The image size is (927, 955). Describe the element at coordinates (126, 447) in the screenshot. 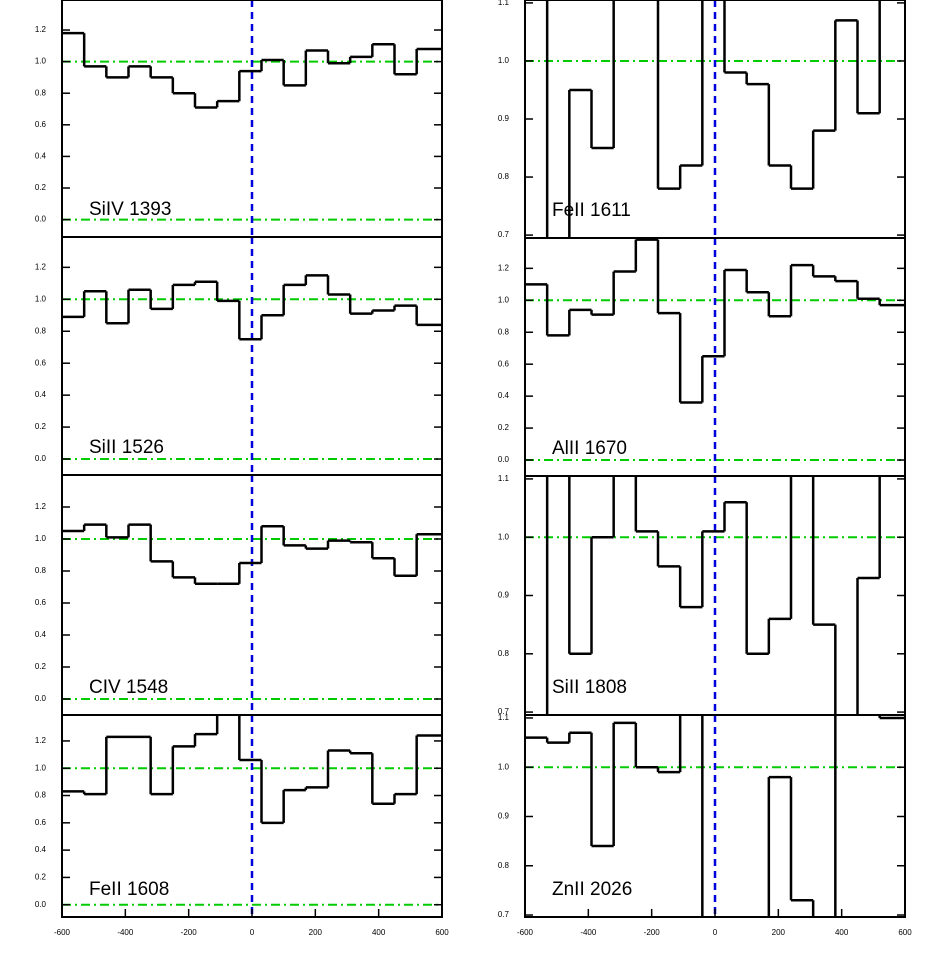

I see `line-label: SiII 1526` at that location.